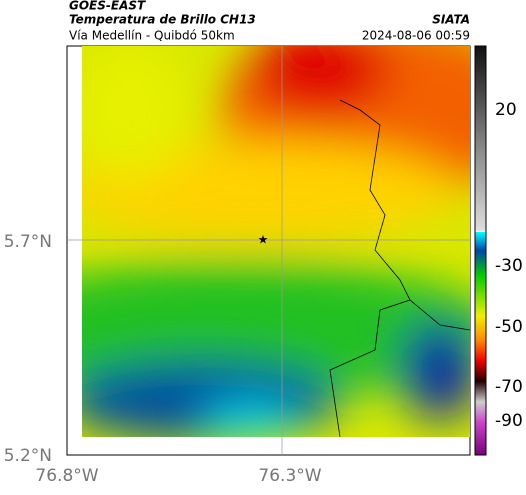 The image size is (526, 495). Describe the element at coordinates (480, 250) in the screenshot. I see `colorbar` at that location.